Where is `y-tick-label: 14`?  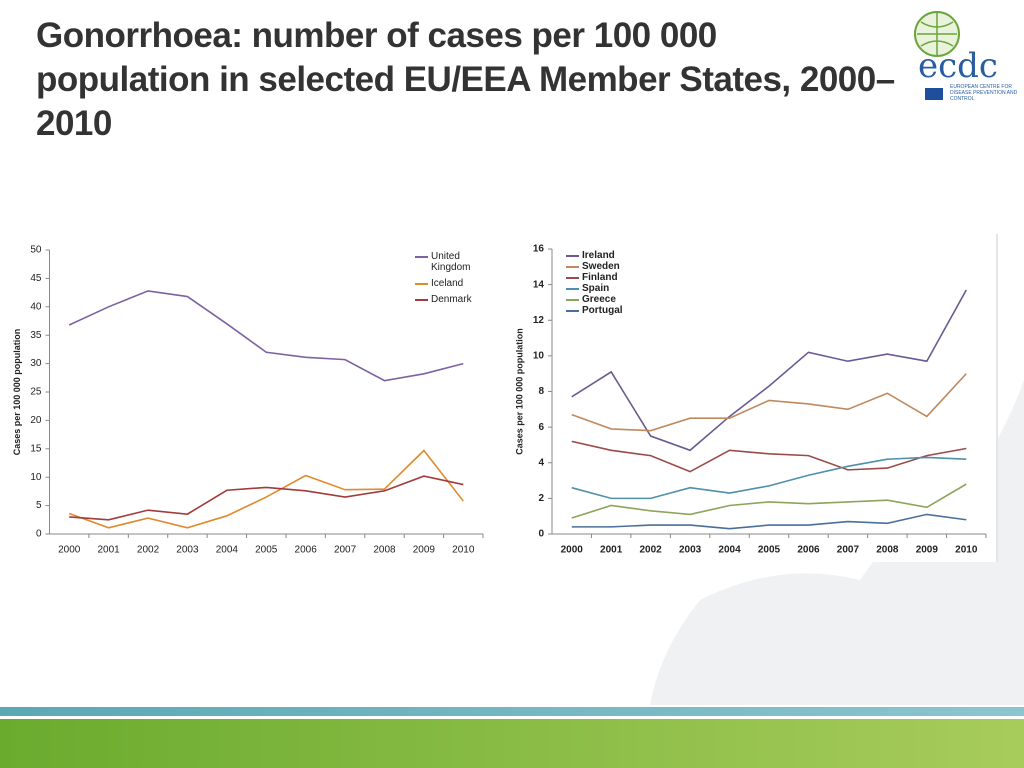 y-tick-label: 14 is located at coordinates (539, 284).